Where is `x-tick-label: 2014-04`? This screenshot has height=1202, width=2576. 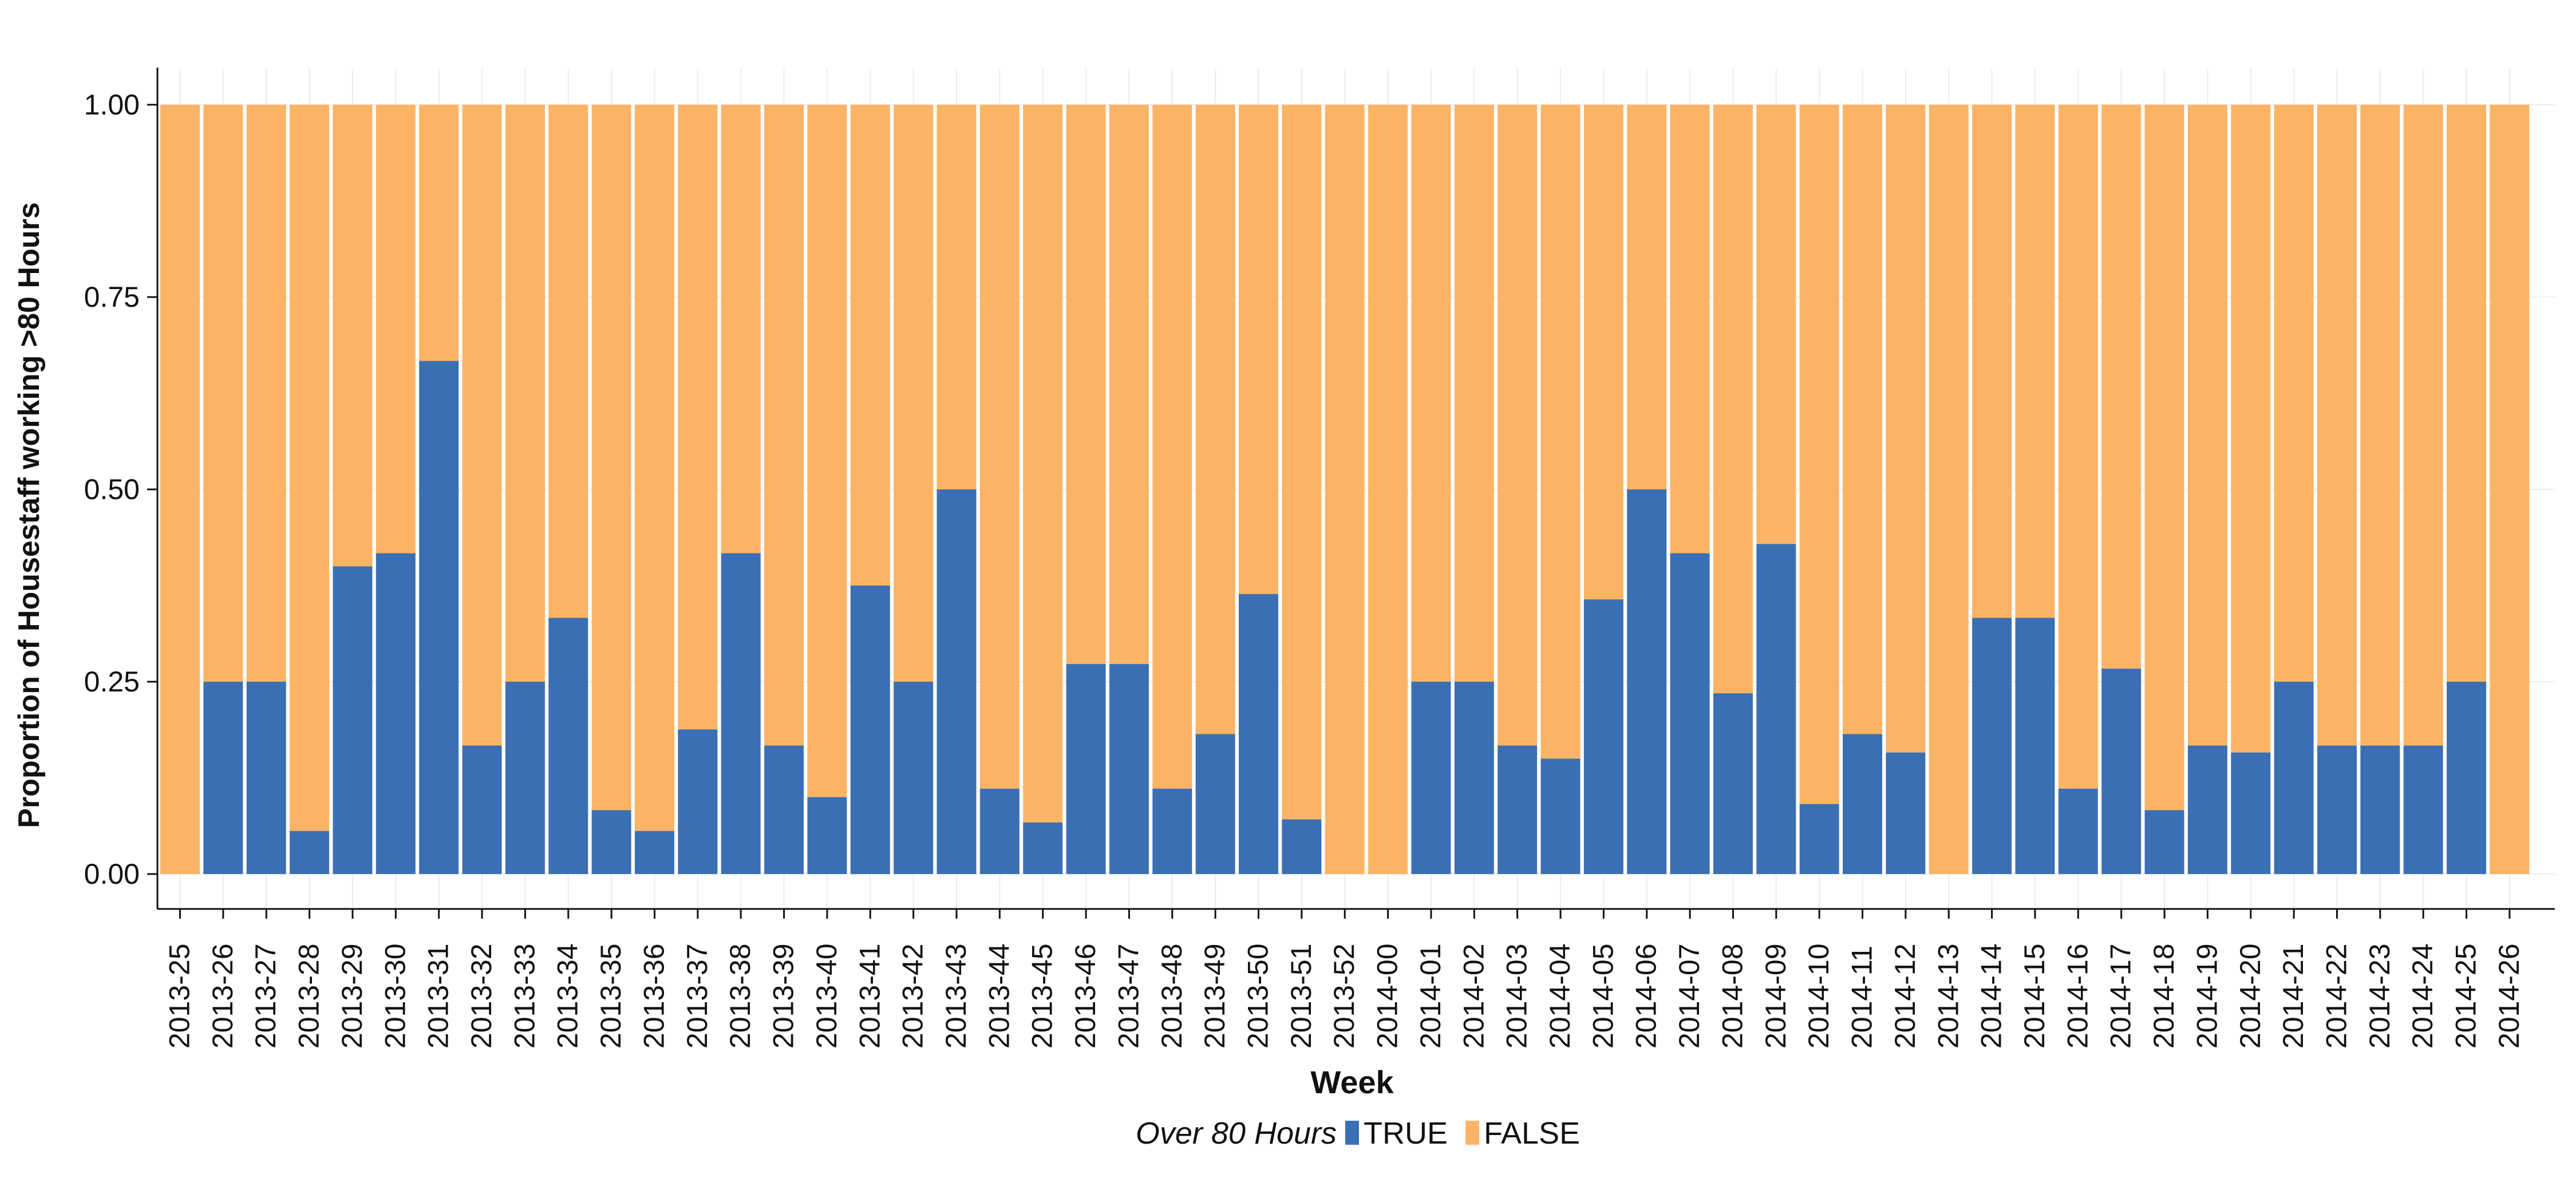
x-tick-label: 2014-04 is located at coordinates (1560, 997).